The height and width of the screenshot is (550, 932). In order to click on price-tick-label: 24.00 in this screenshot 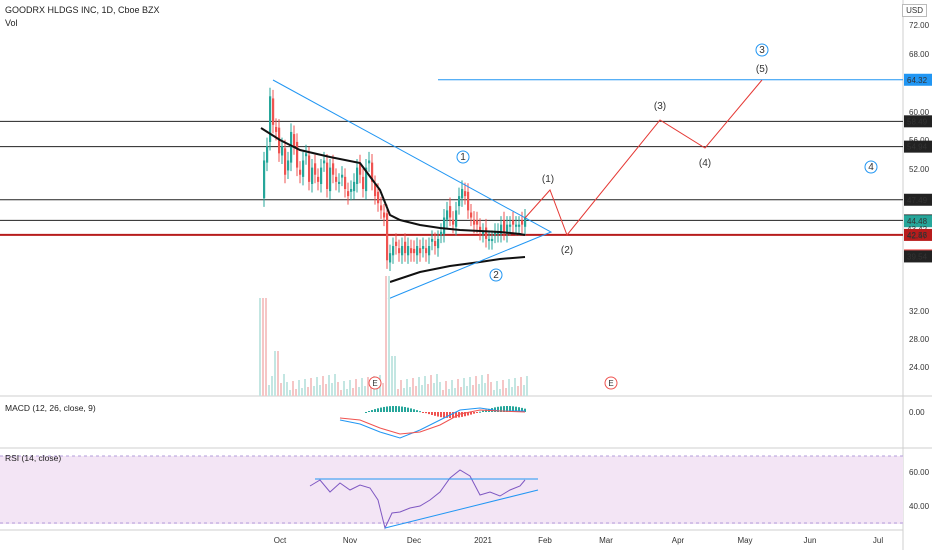, I will do `click(919, 367)`.